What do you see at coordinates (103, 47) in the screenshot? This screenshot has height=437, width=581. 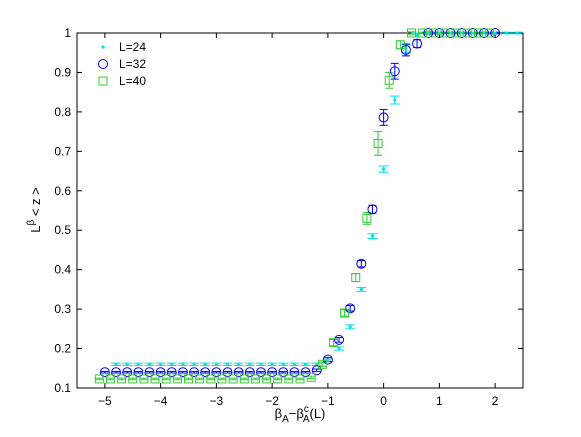 I see `legend-marker-l24` at bounding box center [103, 47].